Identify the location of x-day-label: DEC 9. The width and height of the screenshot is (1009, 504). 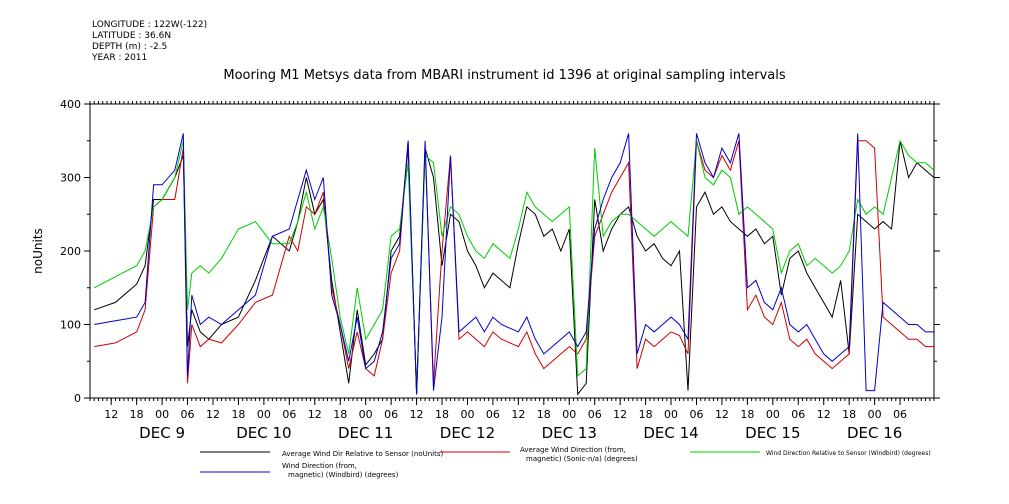
(162, 433).